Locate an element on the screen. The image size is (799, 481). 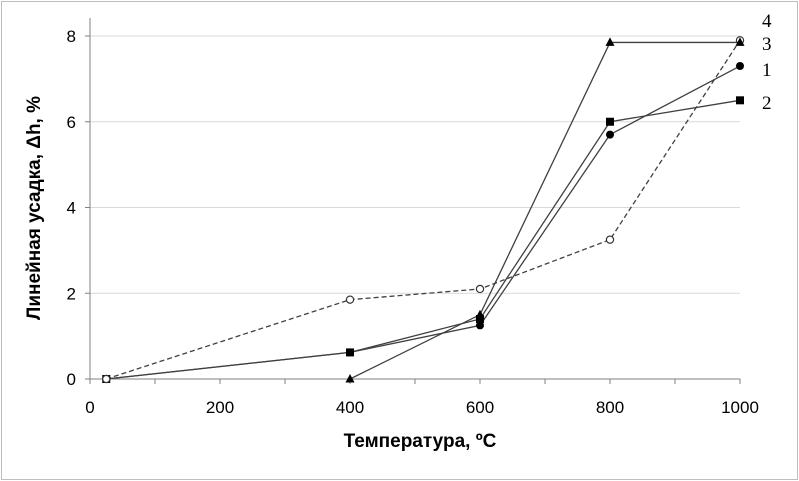
x-tick-label: 600 is located at coordinates (480, 407).